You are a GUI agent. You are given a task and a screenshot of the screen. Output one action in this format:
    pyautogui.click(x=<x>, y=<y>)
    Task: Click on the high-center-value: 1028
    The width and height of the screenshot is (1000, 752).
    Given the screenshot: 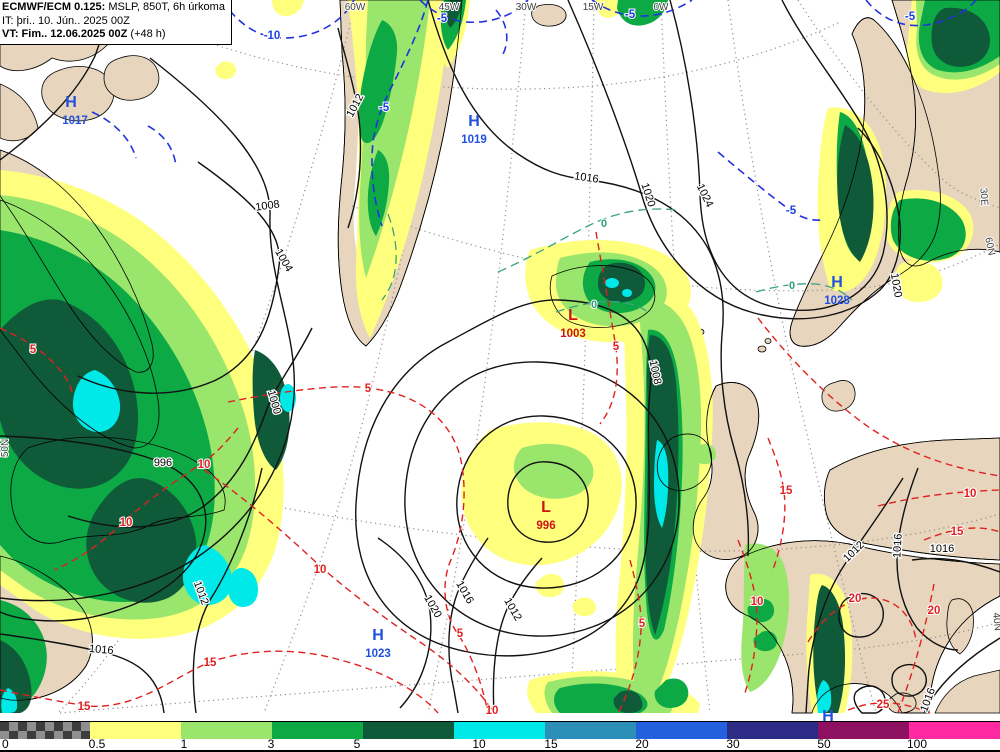 What is the action you would take?
    pyautogui.click(x=837, y=301)
    